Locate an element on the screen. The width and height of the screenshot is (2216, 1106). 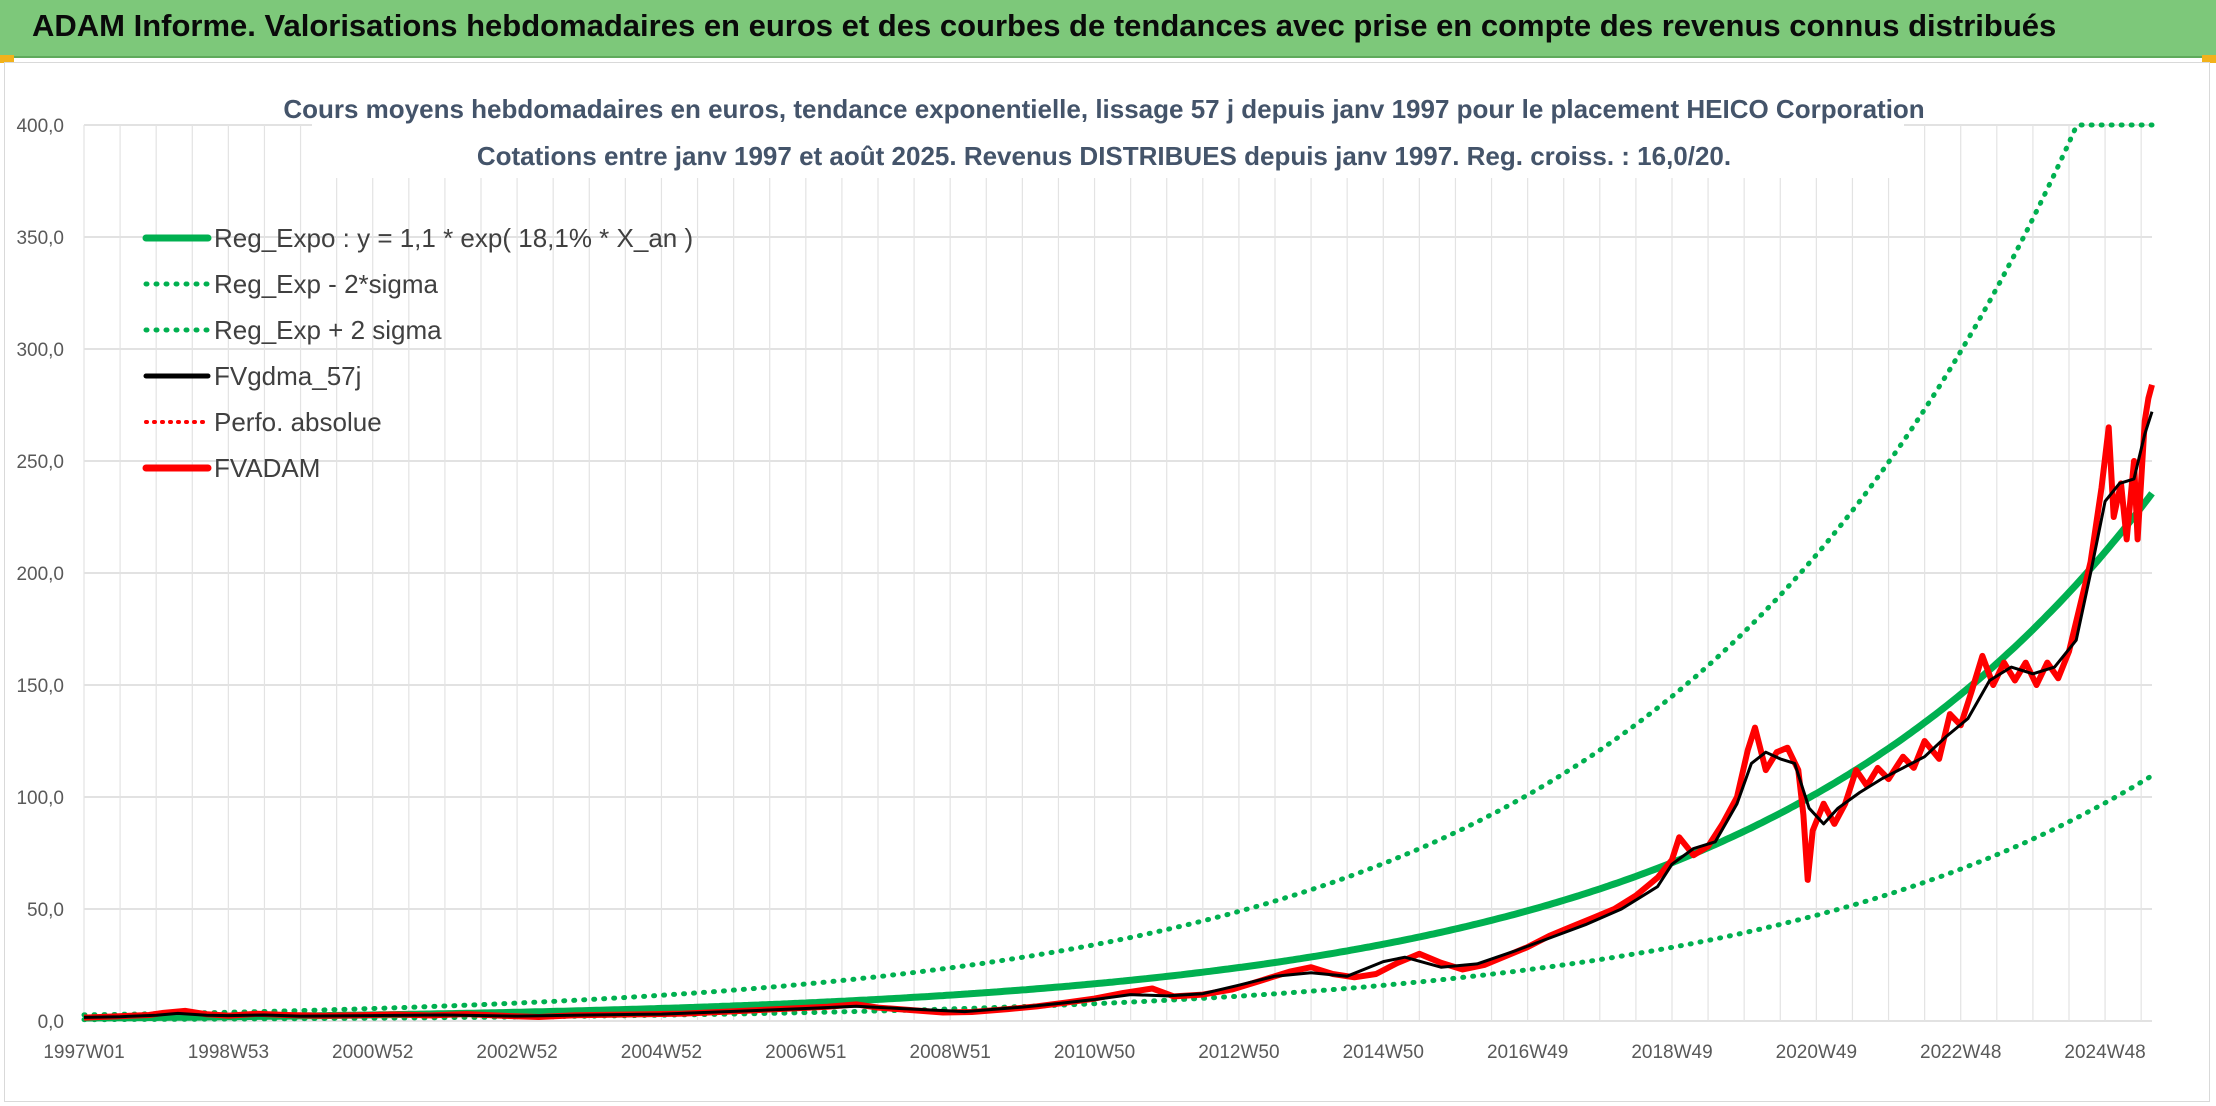
x-tick-label: 1998W53 is located at coordinates (228, 1052).